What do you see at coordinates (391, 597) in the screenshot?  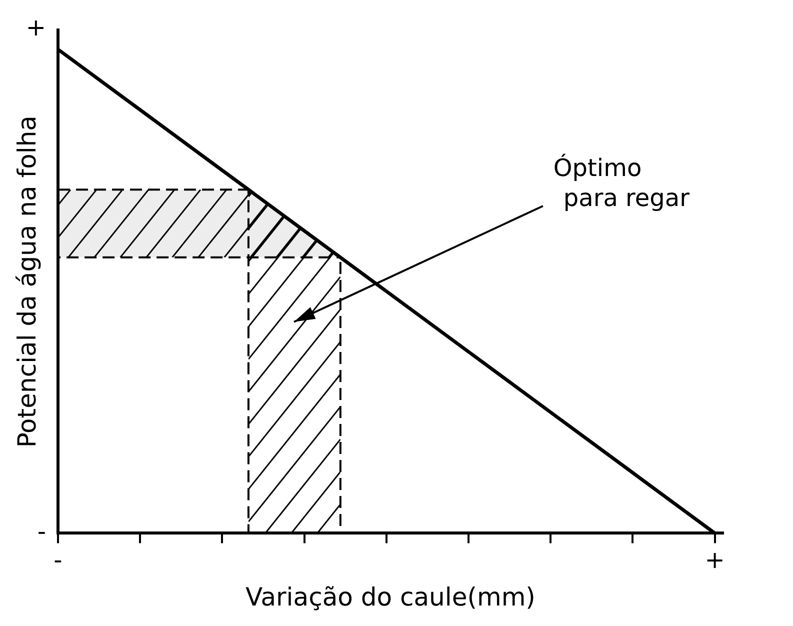 I see `x-axis-title: Variação do caule(mm)` at bounding box center [391, 597].